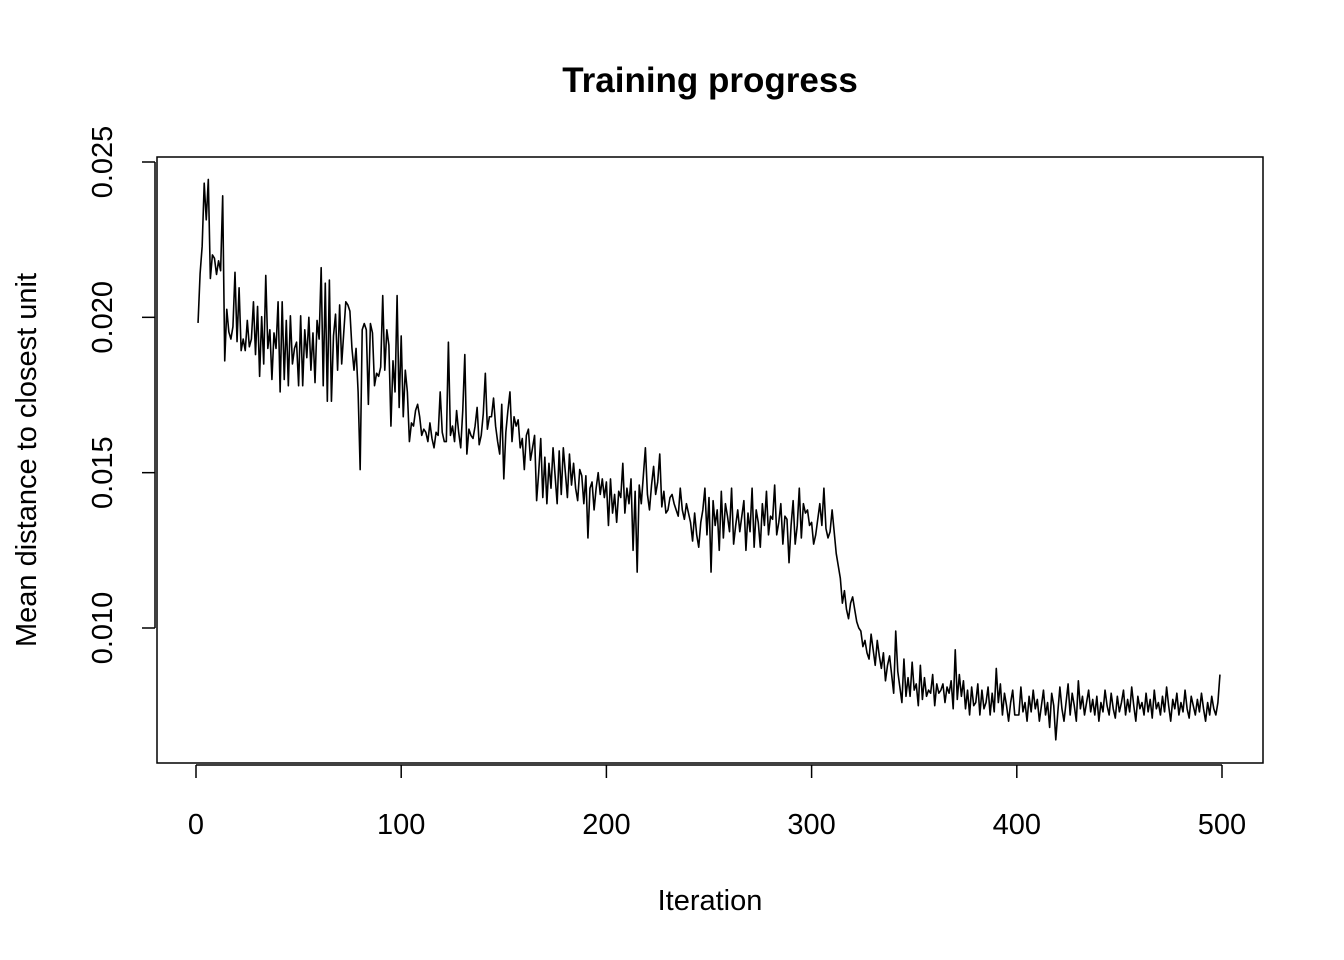 The height and width of the screenshot is (960, 1344). What do you see at coordinates (717, 802) in the screenshot?
I see `x-axis: 0 100 200 300 400 500` at bounding box center [717, 802].